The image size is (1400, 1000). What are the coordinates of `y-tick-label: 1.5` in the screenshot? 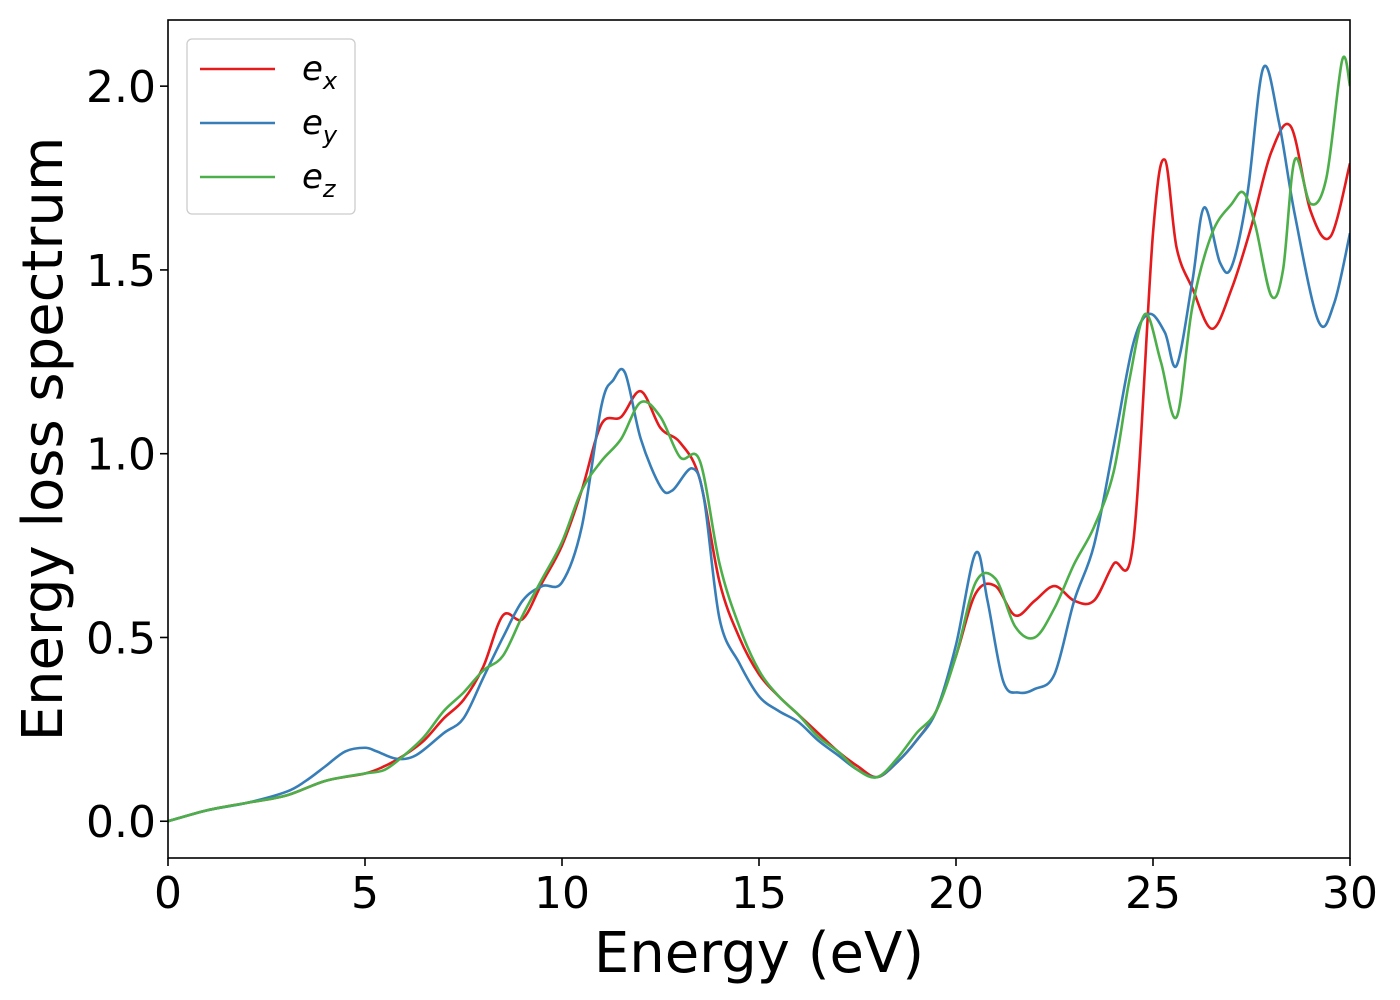 It's located at (121, 271).